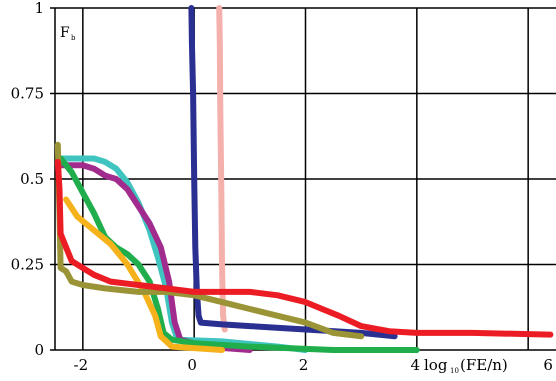 This screenshot has height=381, width=556. What do you see at coordinates (484, 365) in the screenshot?
I see `x-axis-label-main: (FE/n)` at bounding box center [484, 365].